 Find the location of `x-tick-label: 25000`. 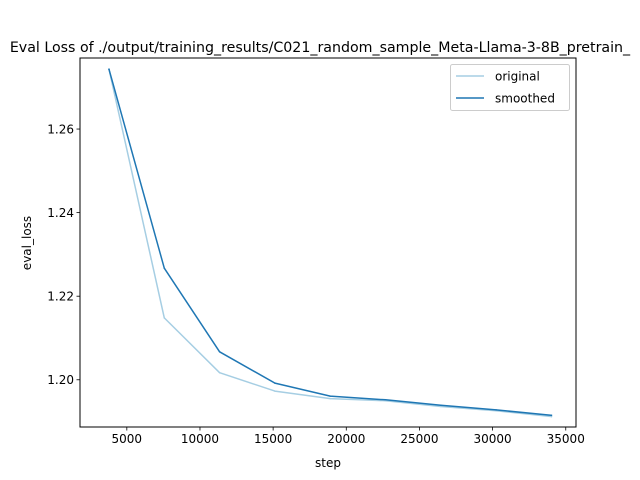

x-tick-label: 25000 is located at coordinates (419, 439).